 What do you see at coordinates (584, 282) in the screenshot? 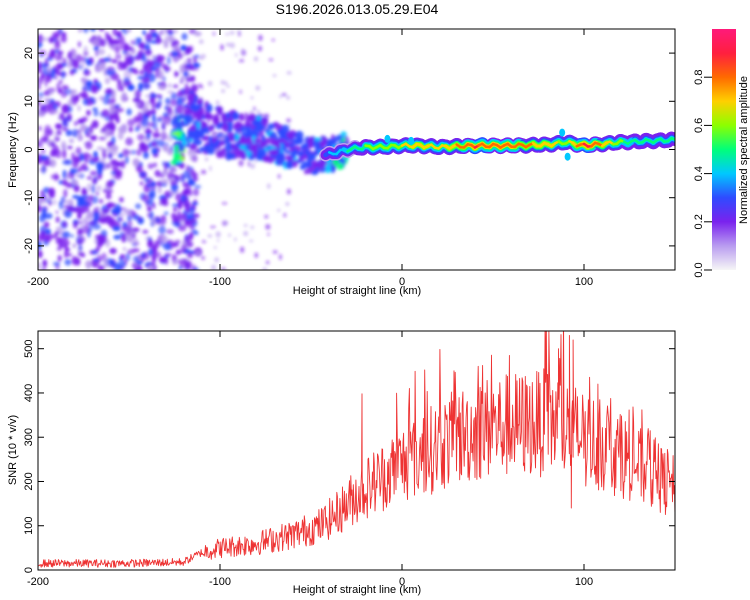
I see `spectrogram-x-tick-label: 100` at bounding box center [584, 282].